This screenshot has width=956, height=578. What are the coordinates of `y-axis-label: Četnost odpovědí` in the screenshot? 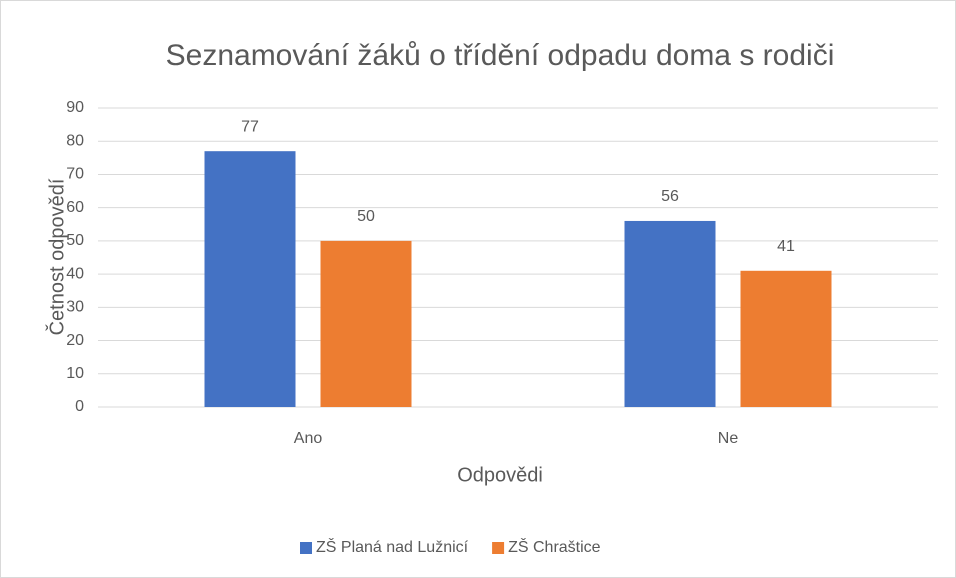 It's located at (56, 256).